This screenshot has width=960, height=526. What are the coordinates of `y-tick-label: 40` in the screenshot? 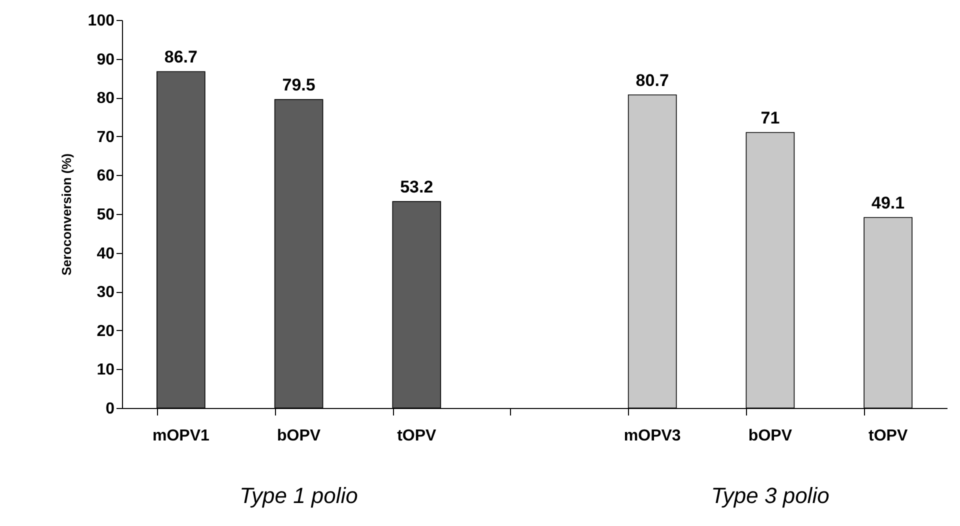 It's located at (105, 253).